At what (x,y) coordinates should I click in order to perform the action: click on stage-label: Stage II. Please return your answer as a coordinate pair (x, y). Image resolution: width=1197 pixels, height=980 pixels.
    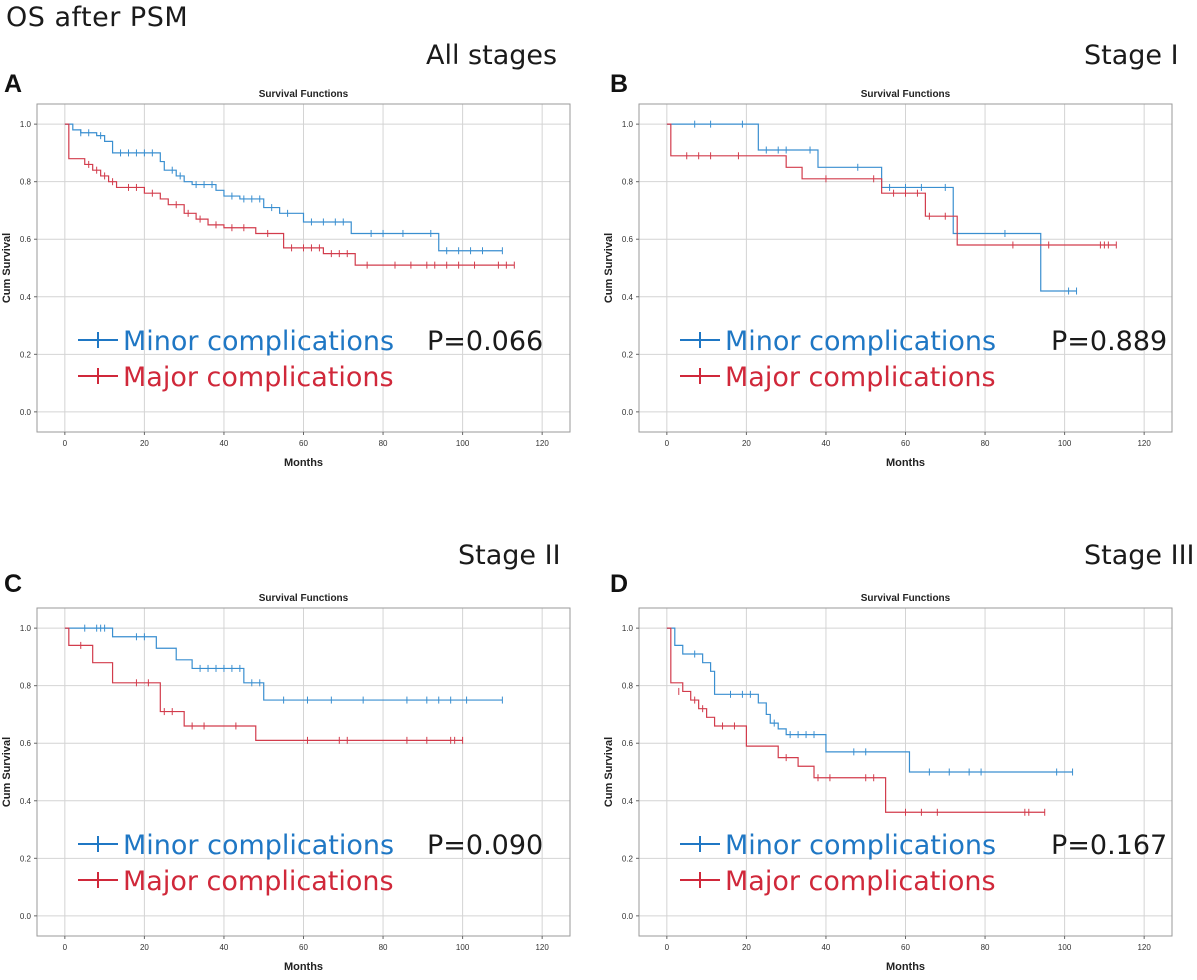
    Looking at the image, I should click on (509, 555).